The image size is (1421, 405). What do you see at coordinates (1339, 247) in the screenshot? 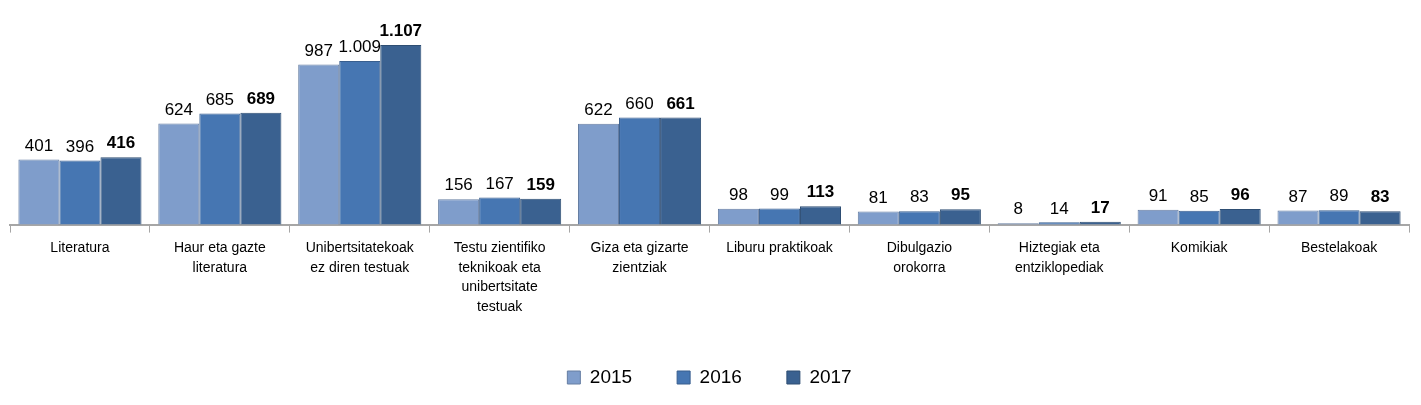
I see `x-tick-label: Bestelakoak` at bounding box center [1339, 247].